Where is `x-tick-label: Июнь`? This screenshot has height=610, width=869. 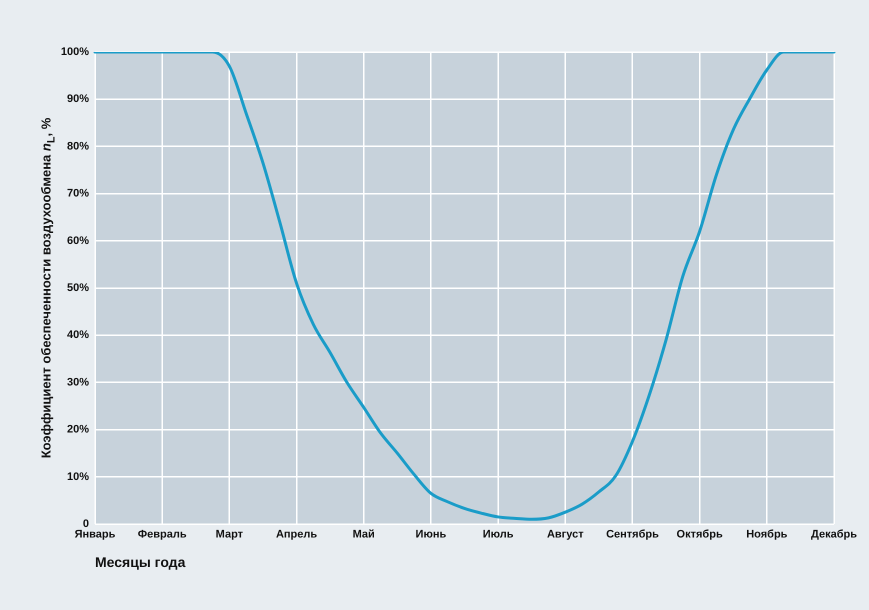 x-tick-label: Июнь is located at coordinates (431, 534).